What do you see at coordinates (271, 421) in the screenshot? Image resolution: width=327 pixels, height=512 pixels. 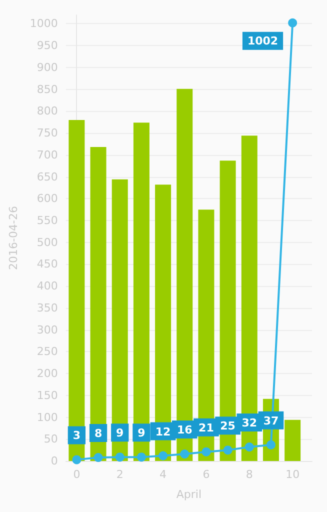 I see `data-label: 37` at bounding box center [271, 421].